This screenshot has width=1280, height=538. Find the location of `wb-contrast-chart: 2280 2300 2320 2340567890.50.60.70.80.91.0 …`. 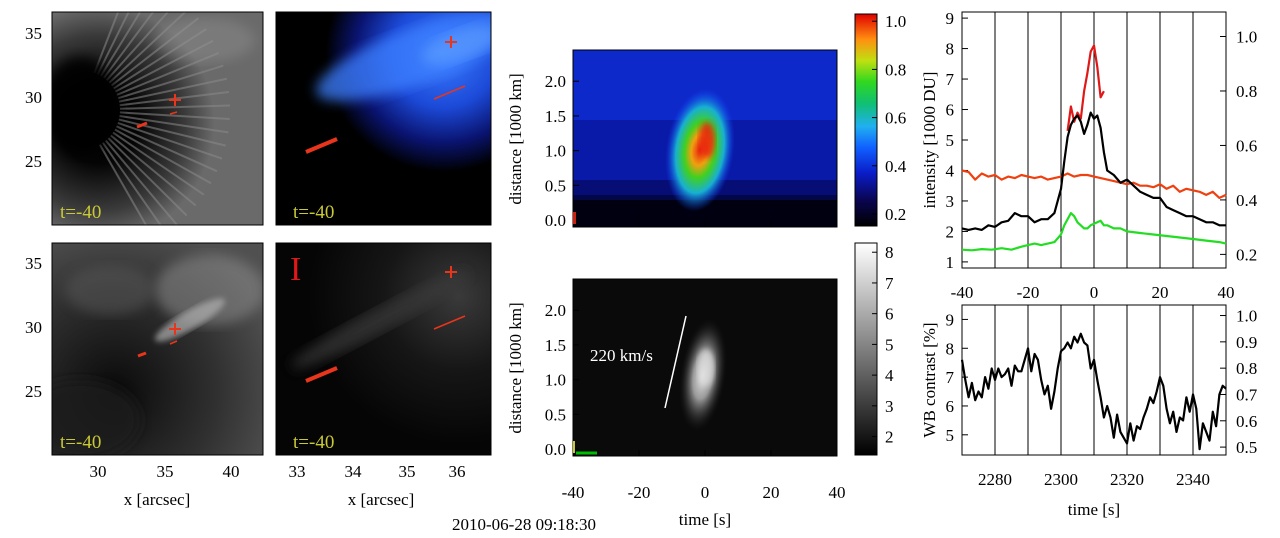

wb-contrast-chart: 2280 2300 2320 2340567890.50.60.70.80.91.0 … is located at coordinates (1089, 411).